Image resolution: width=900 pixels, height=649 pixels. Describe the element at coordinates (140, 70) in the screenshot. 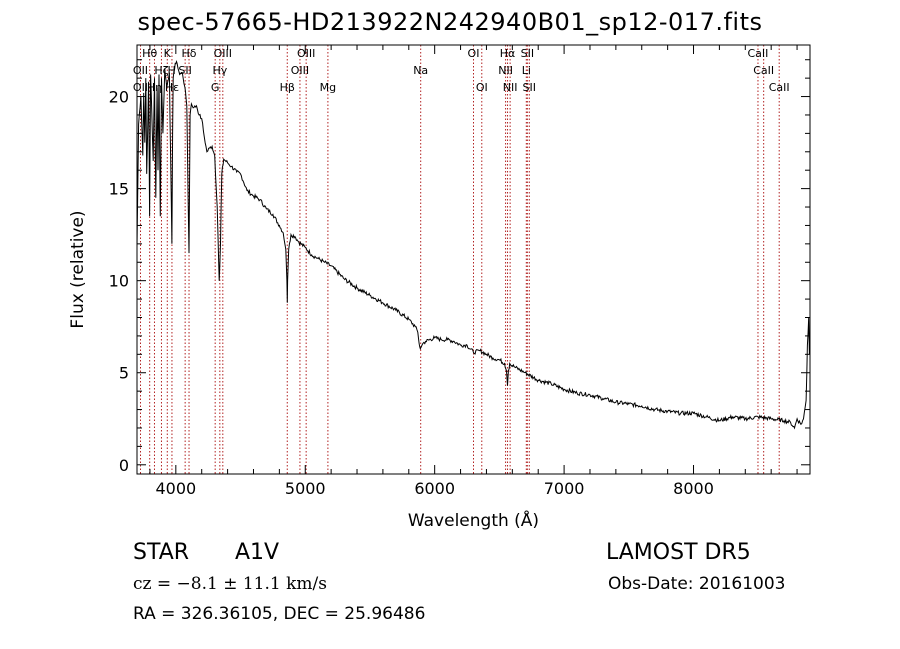

I see `line-label: OII` at that location.